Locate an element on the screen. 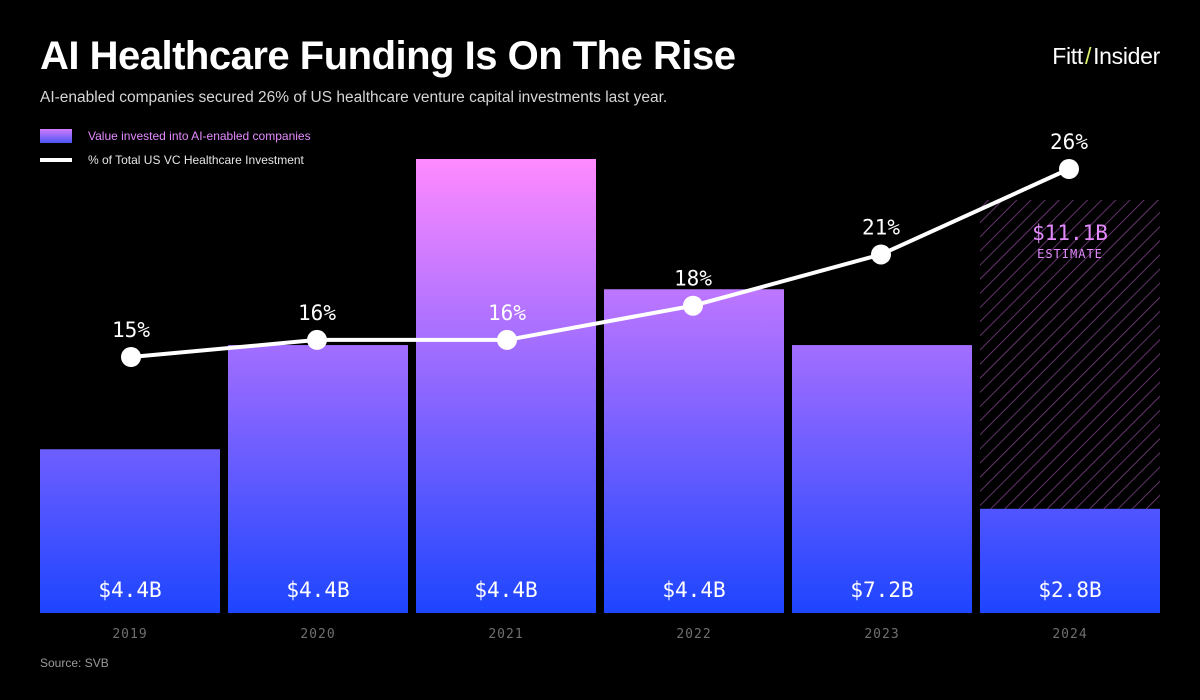  x-tick-label-2022: 2022 is located at coordinates (693, 634).